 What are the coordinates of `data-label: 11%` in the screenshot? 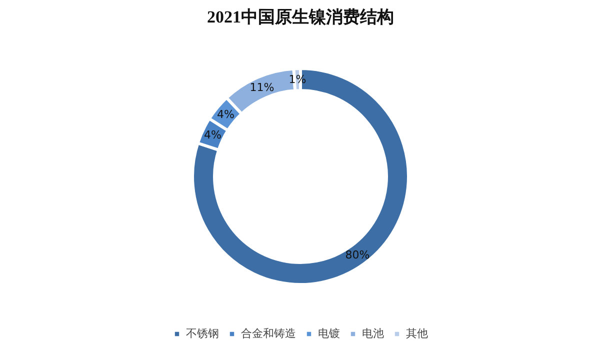 It's located at (262, 87).